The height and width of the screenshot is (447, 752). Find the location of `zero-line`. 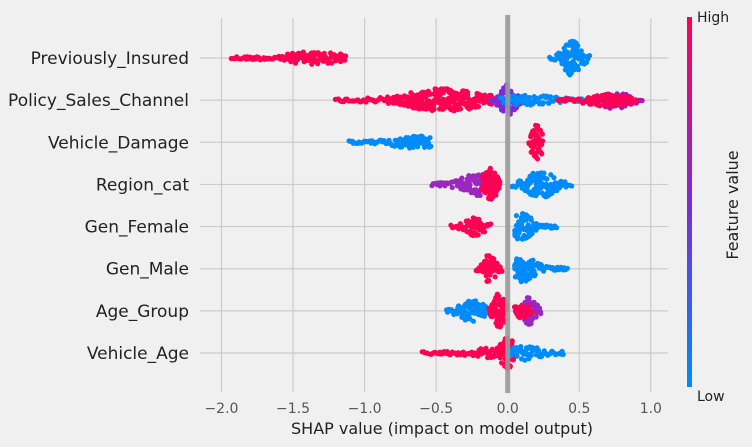

zero-line is located at coordinates (508, 204).